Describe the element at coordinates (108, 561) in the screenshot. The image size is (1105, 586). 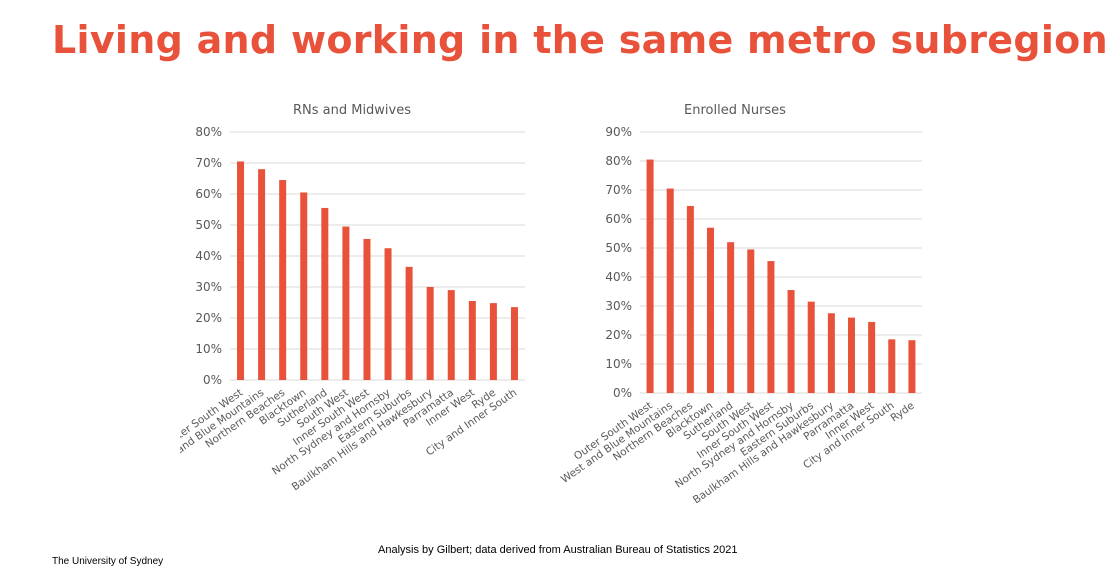
I see `footer-university: The University of Sydney` at that location.